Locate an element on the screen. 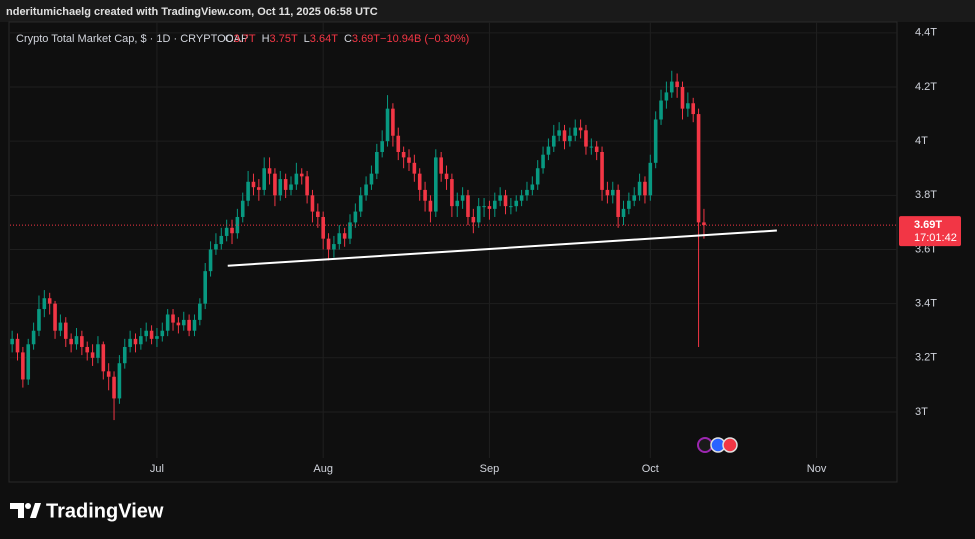  top-bar is located at coordinates (487, 11).